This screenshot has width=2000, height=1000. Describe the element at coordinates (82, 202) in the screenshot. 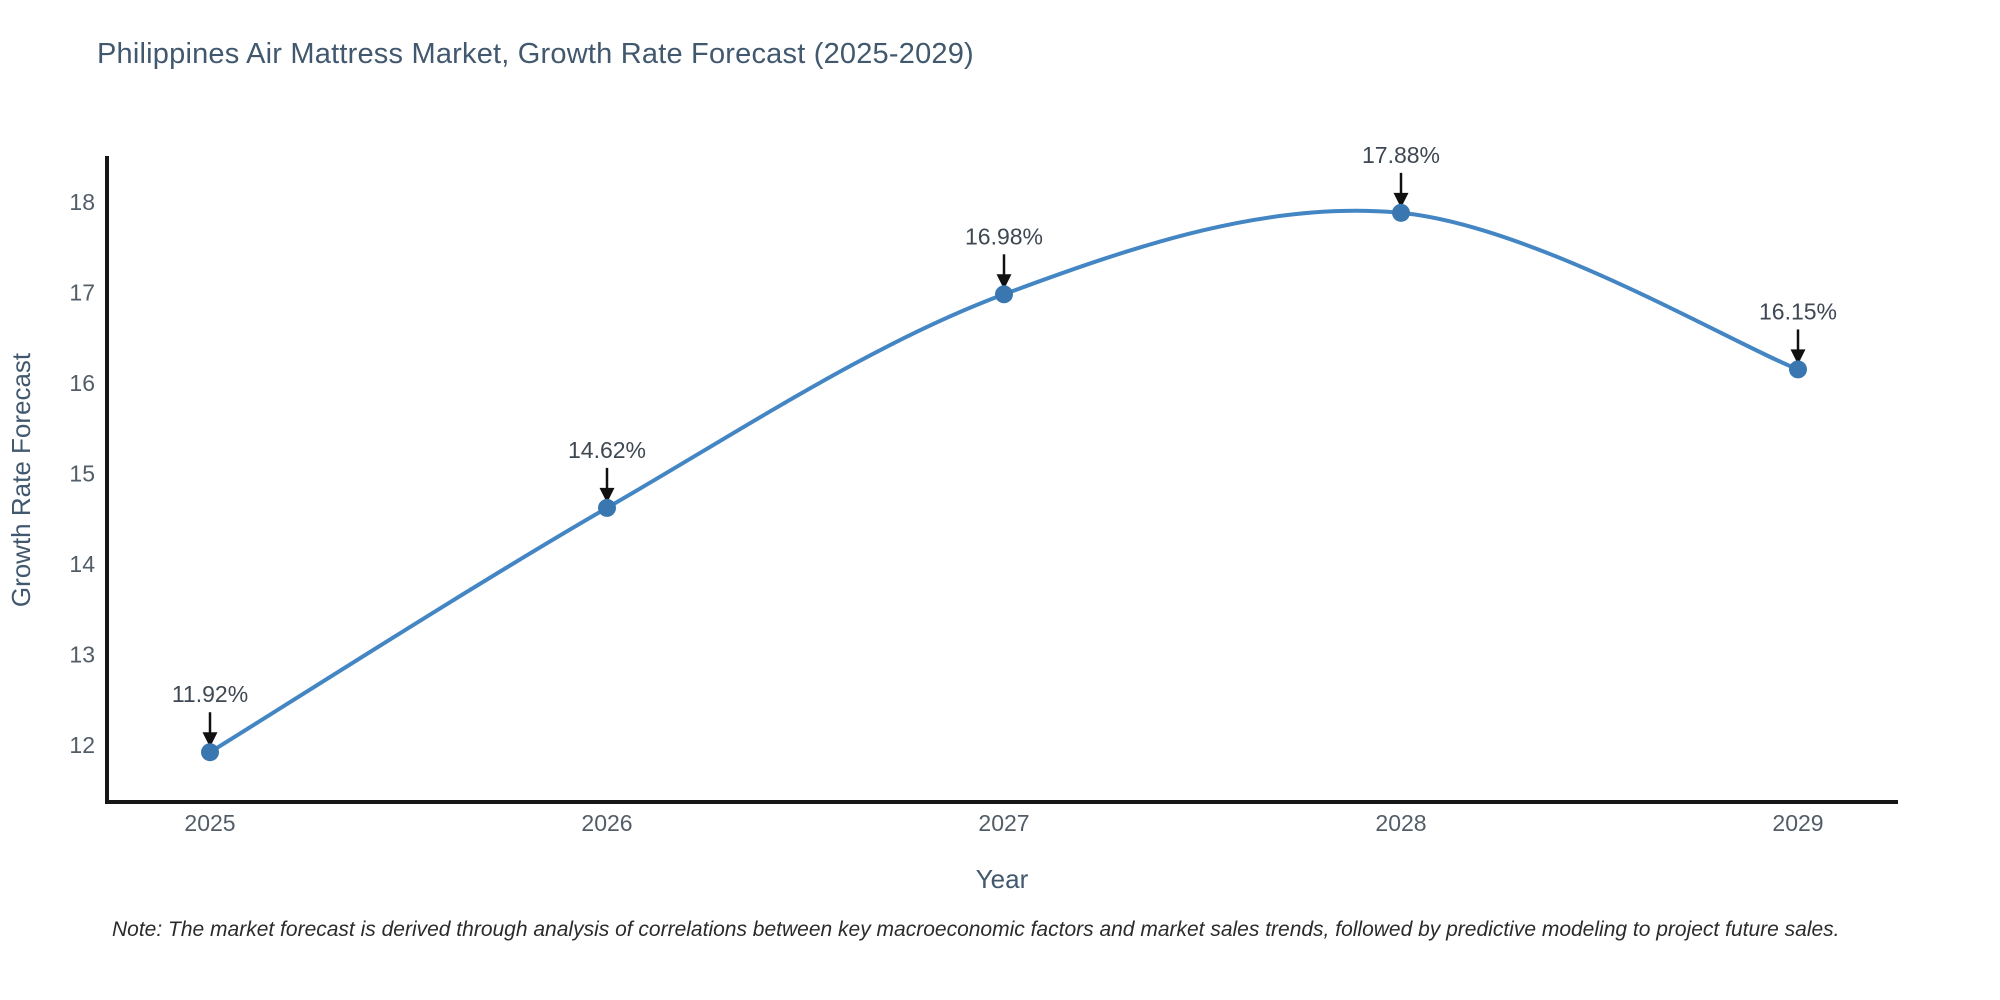

I see `y-tick-label: 18` at that location.